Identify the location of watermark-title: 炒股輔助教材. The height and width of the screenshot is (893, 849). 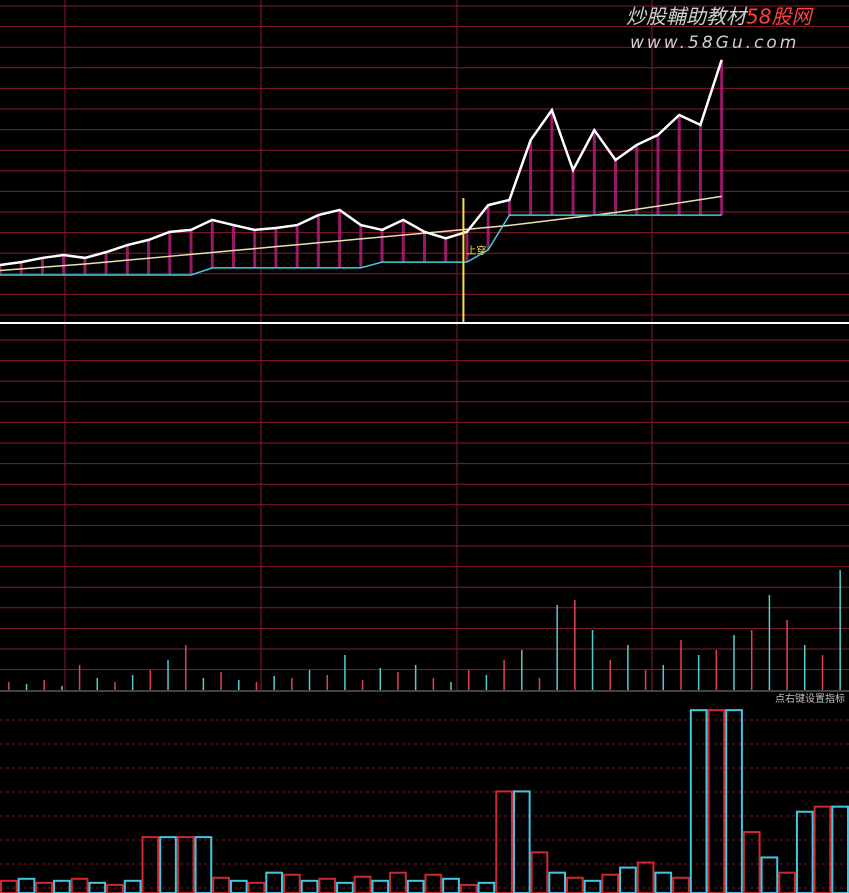
(687, 17).